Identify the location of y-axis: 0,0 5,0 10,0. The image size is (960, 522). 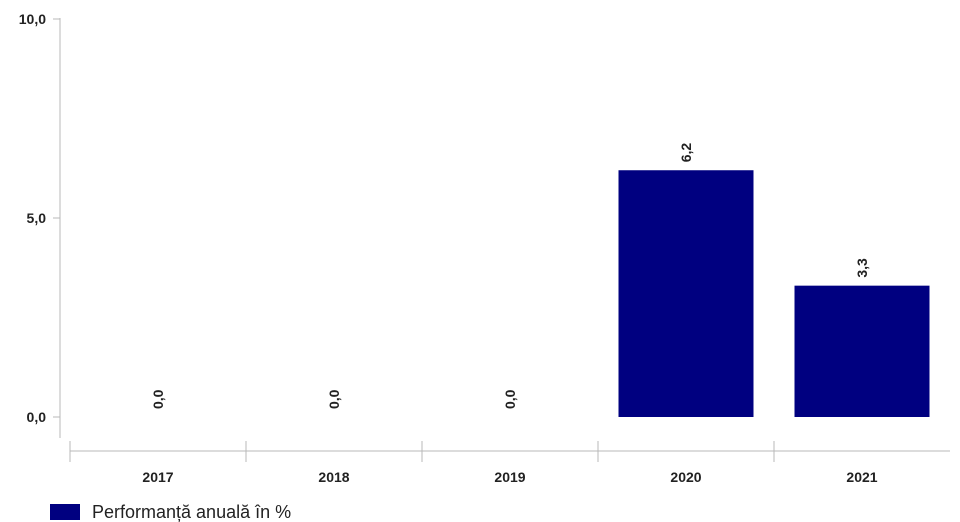
(40, 224).